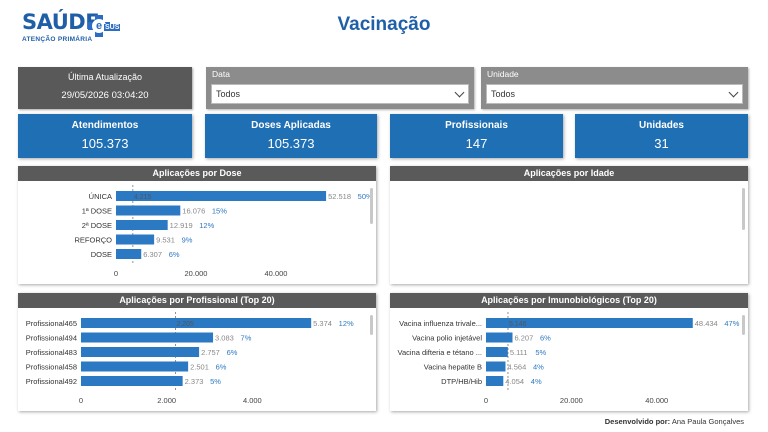 The image size is (768, 432). What do you see at coordinates (165, 240) in the screenshot?
I see `value-label: 9.531` at bounding box center [165, 240].